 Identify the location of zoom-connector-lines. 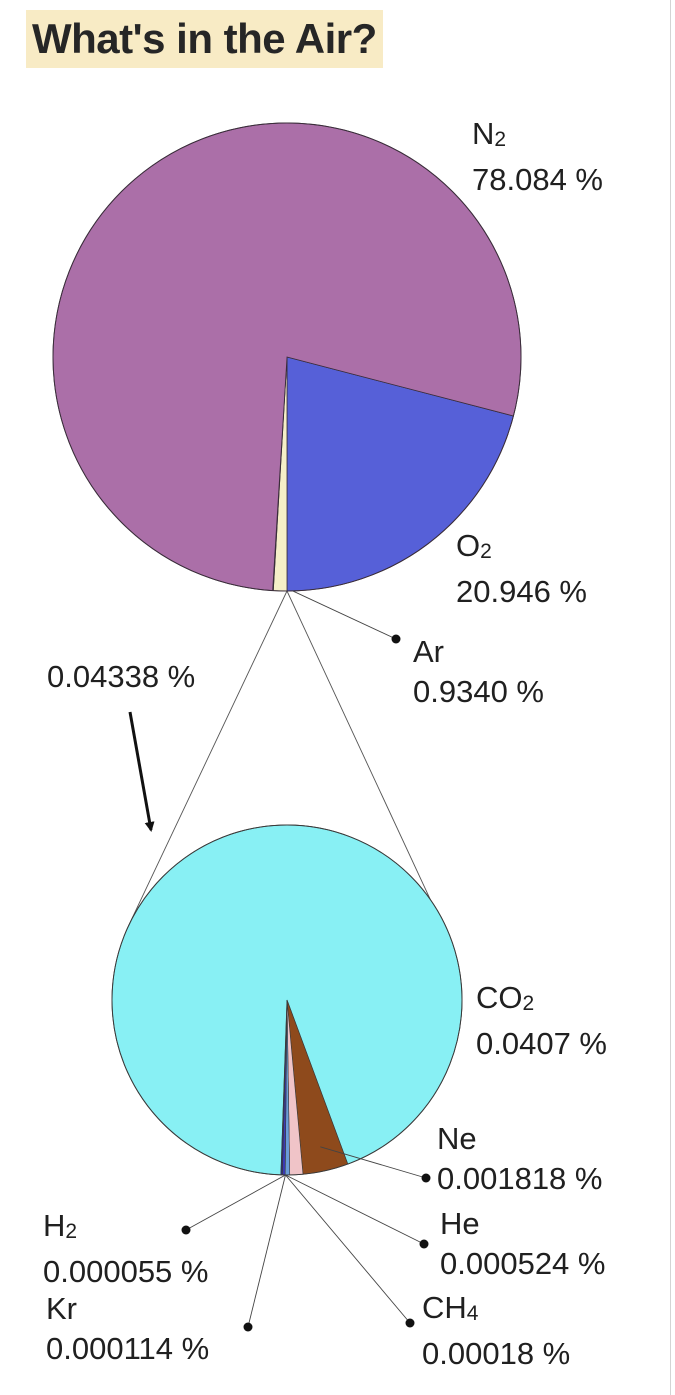
(279, 758).